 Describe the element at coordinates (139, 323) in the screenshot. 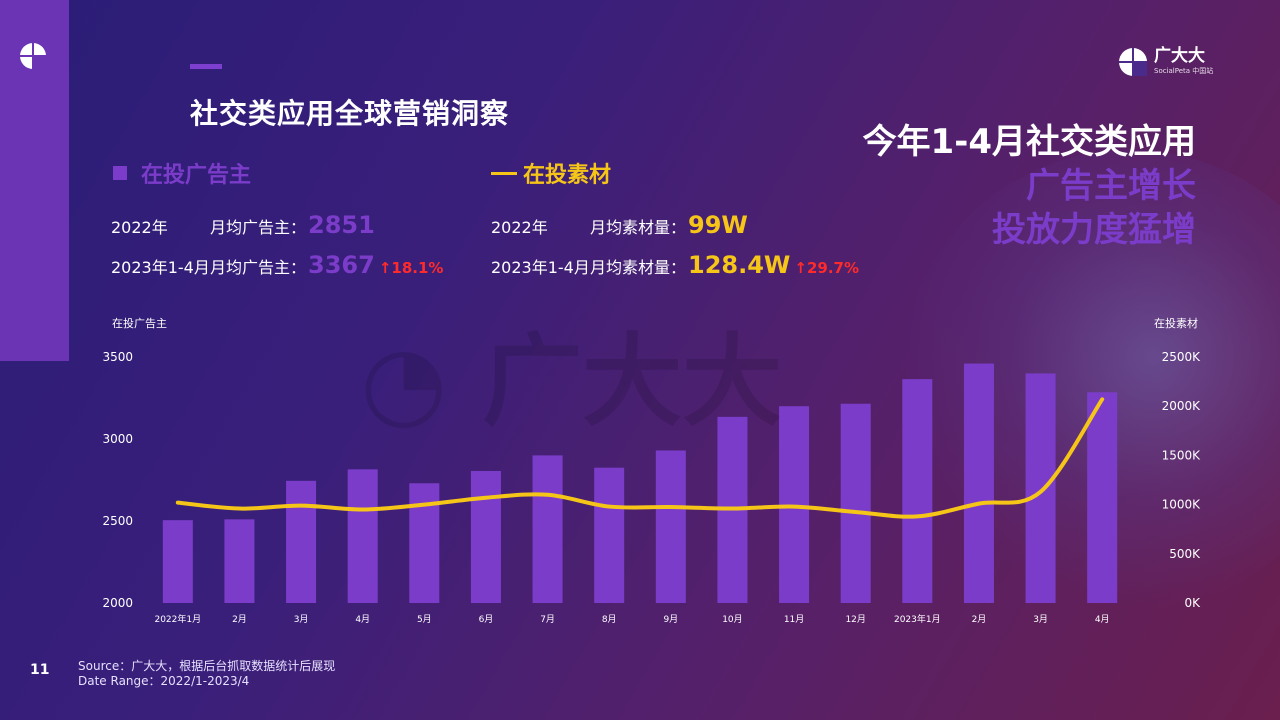

I see `left-axis-label: 在投广告主` at that location.